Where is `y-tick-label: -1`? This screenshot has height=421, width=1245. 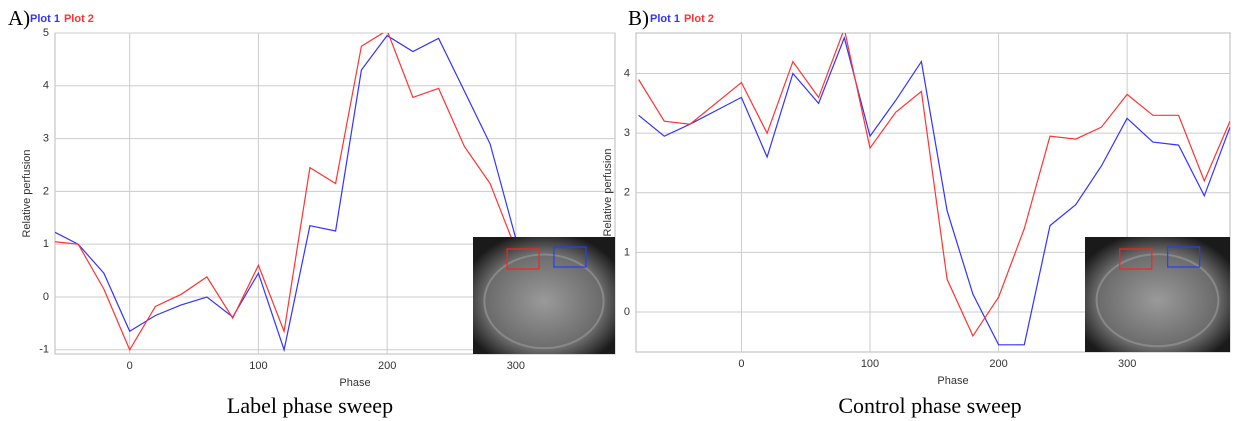
y-tick-label: -1 is located at coordinates (44, 350).